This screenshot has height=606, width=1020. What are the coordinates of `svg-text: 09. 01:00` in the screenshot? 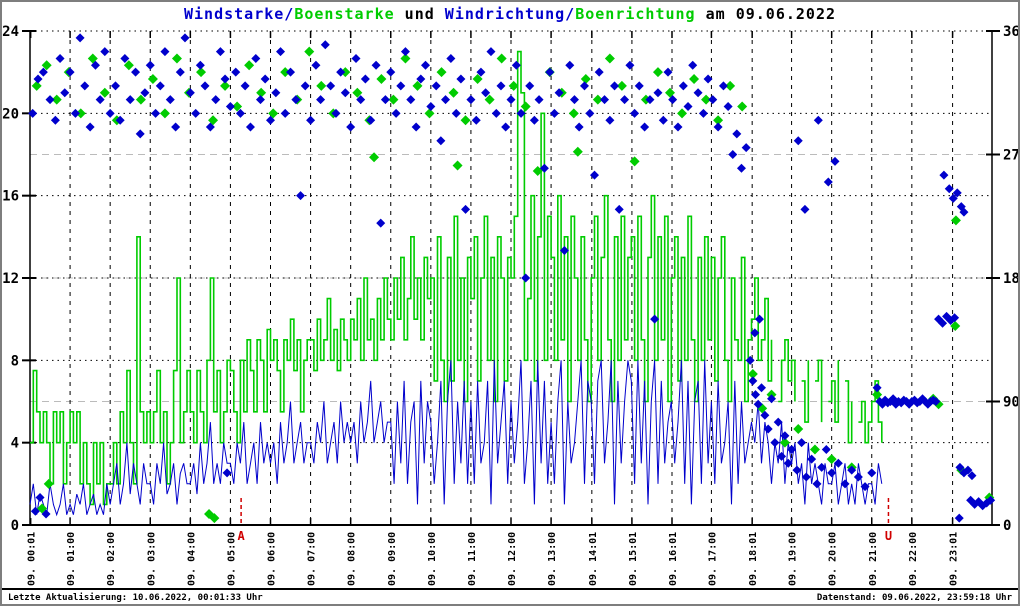 It's located at (71, 559).